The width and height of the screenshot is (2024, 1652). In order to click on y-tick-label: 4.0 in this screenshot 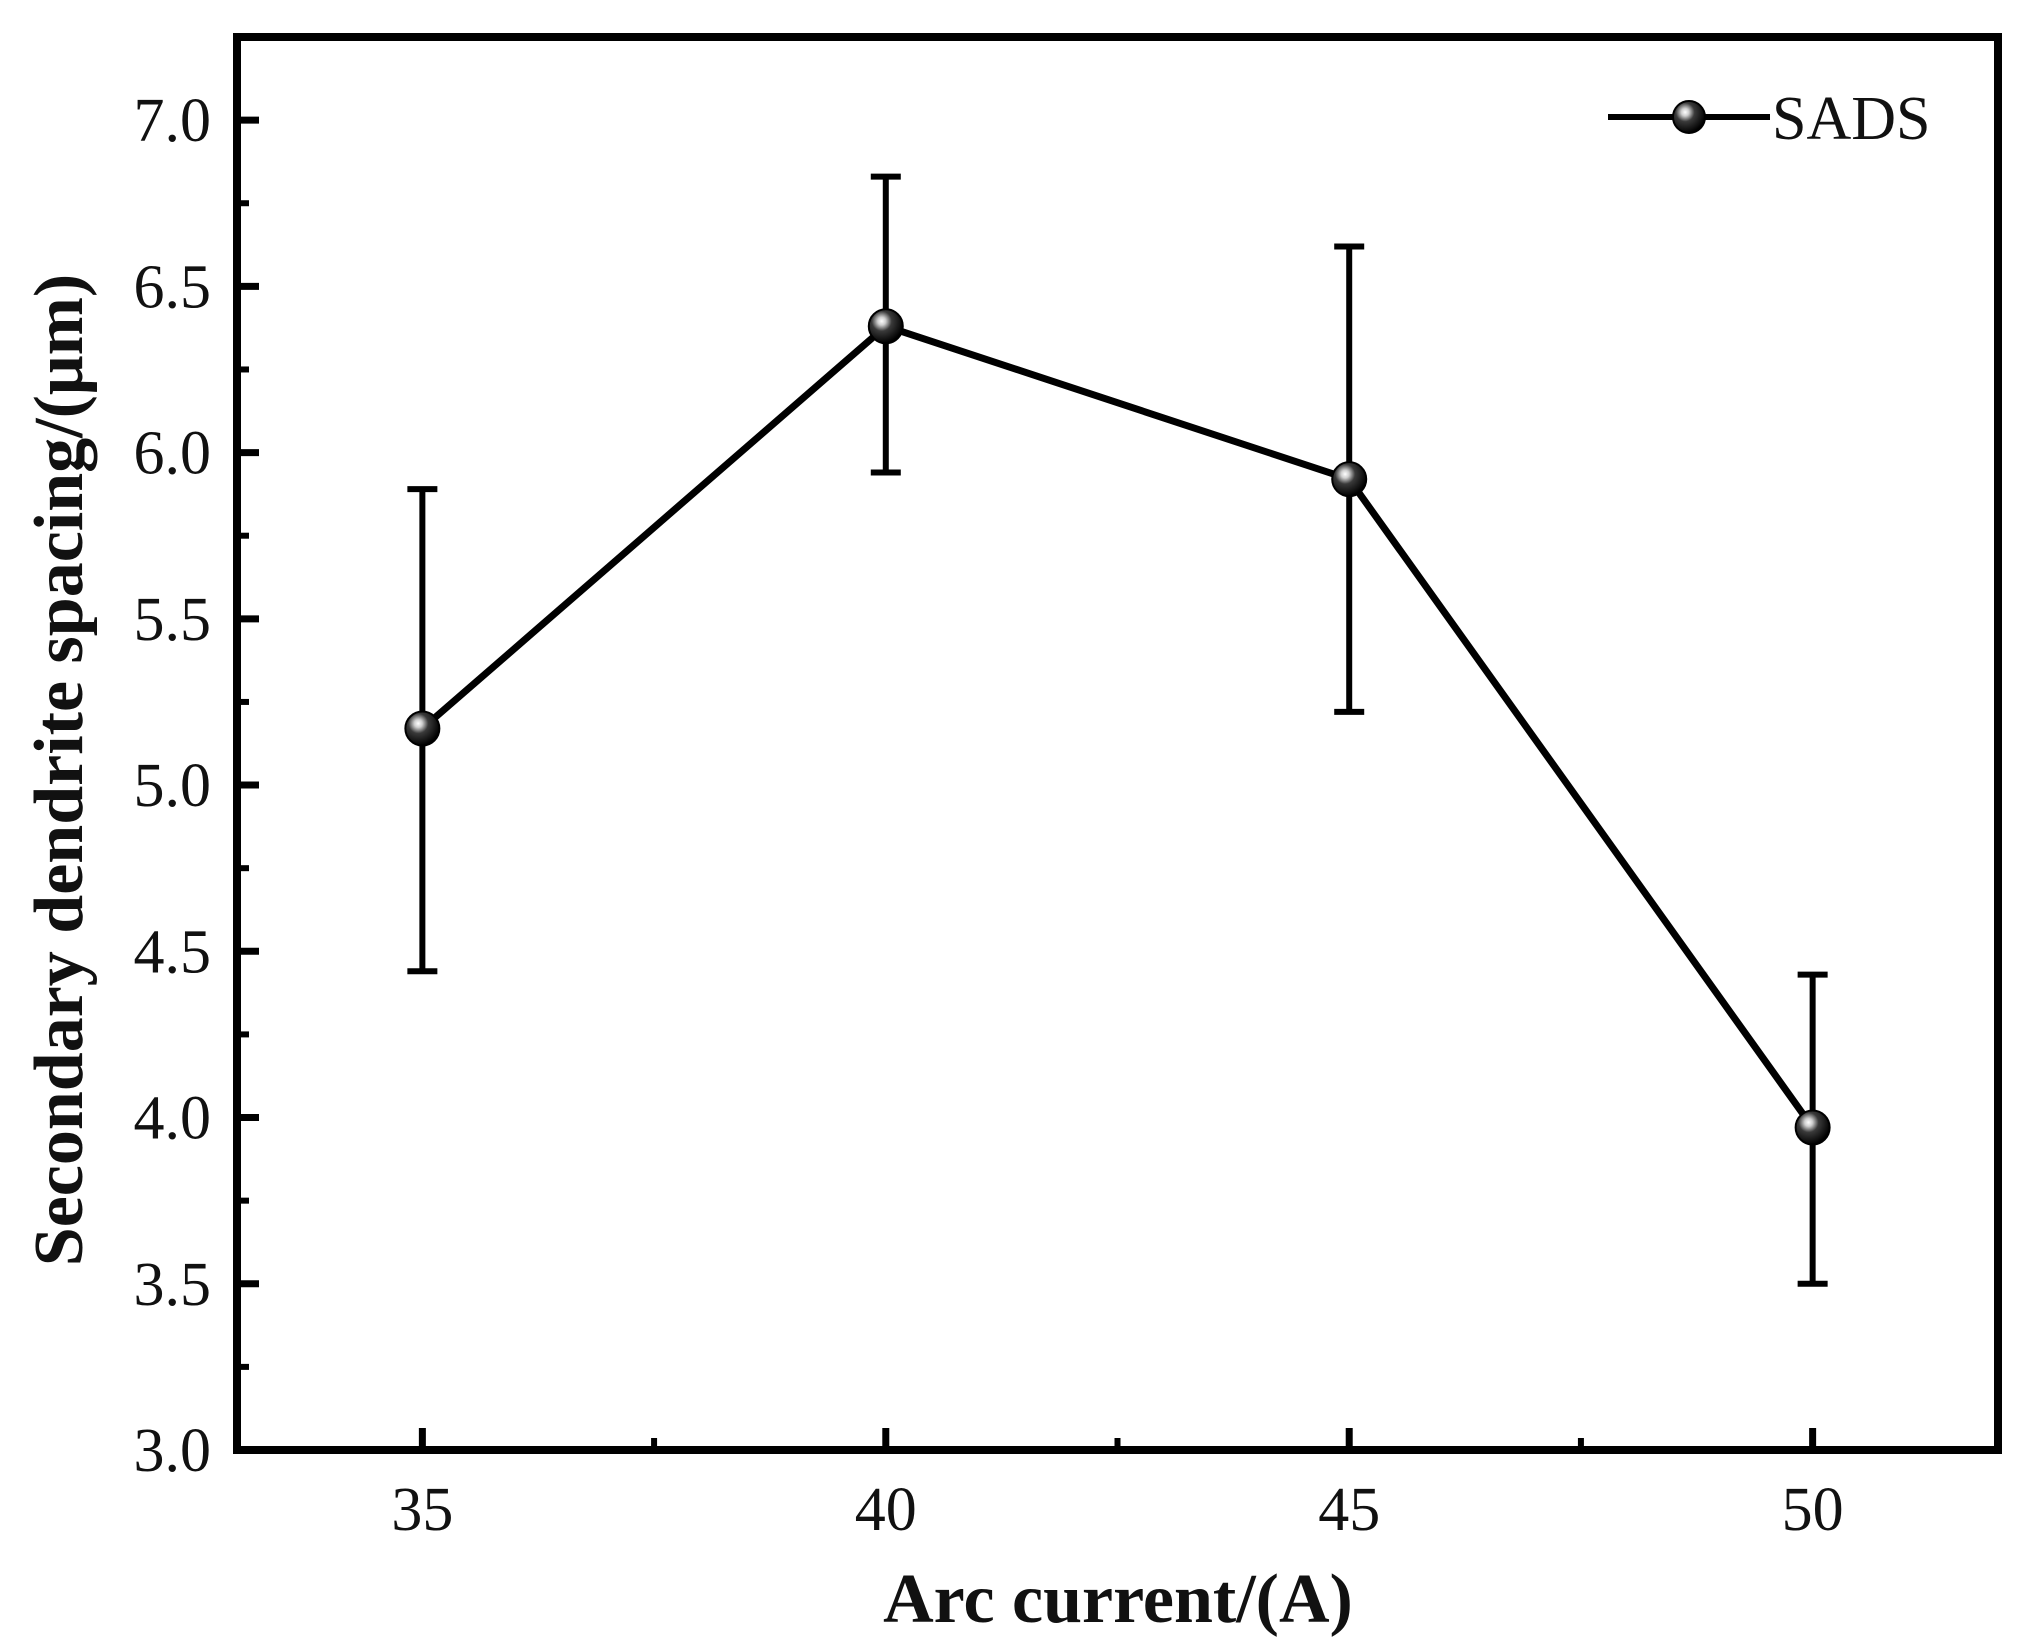, I will do `click(173, 1119)`.